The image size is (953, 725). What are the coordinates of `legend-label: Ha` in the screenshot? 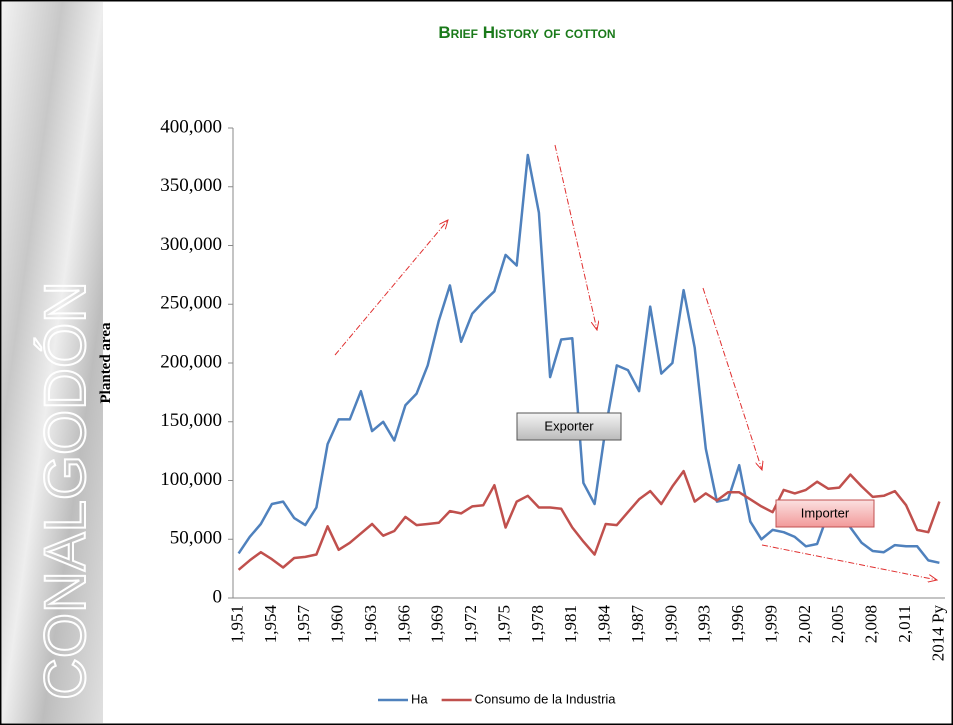 It's located at (419, 698).